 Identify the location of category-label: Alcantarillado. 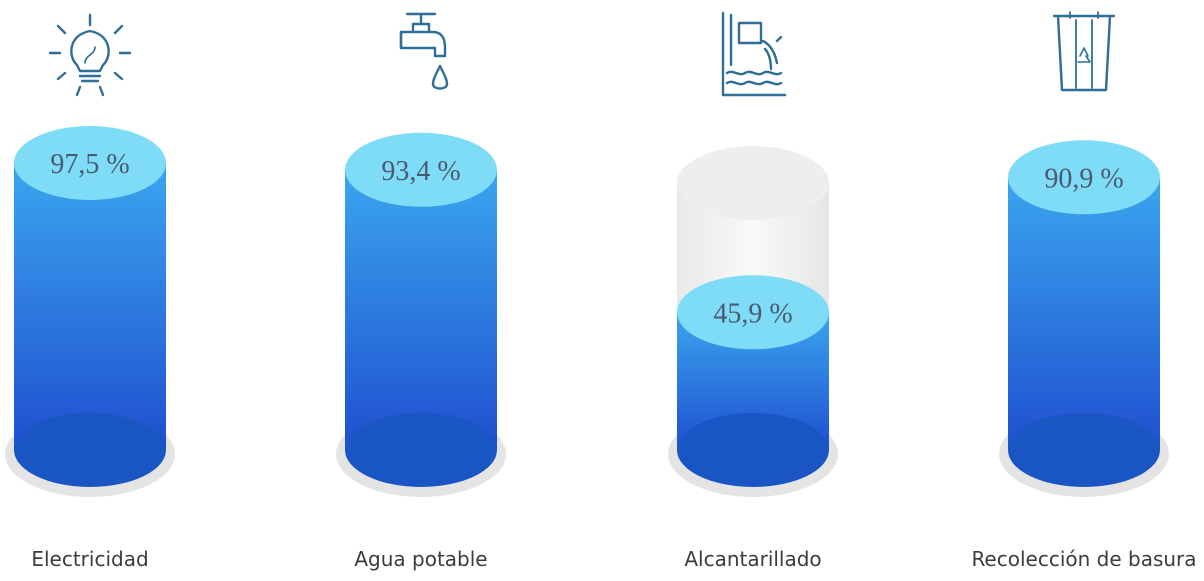
(752, 559).